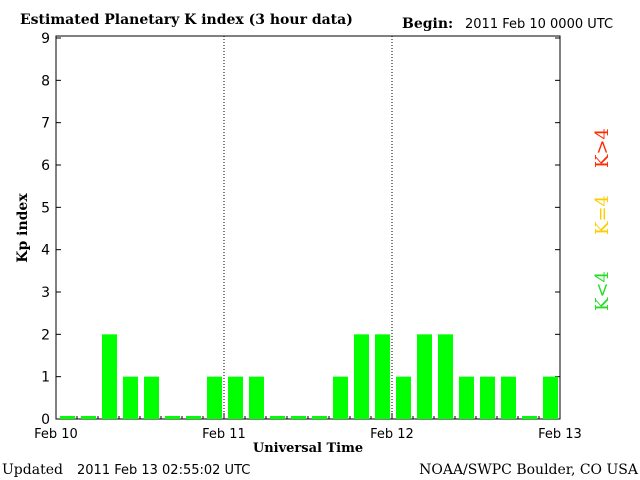 Image resolution: width=640 pixels, height=480 pixels. What do you see at coordinates (427, 24) in the screenshot?
I see `begin-label: Begin:` at bounding box center [427, 24].